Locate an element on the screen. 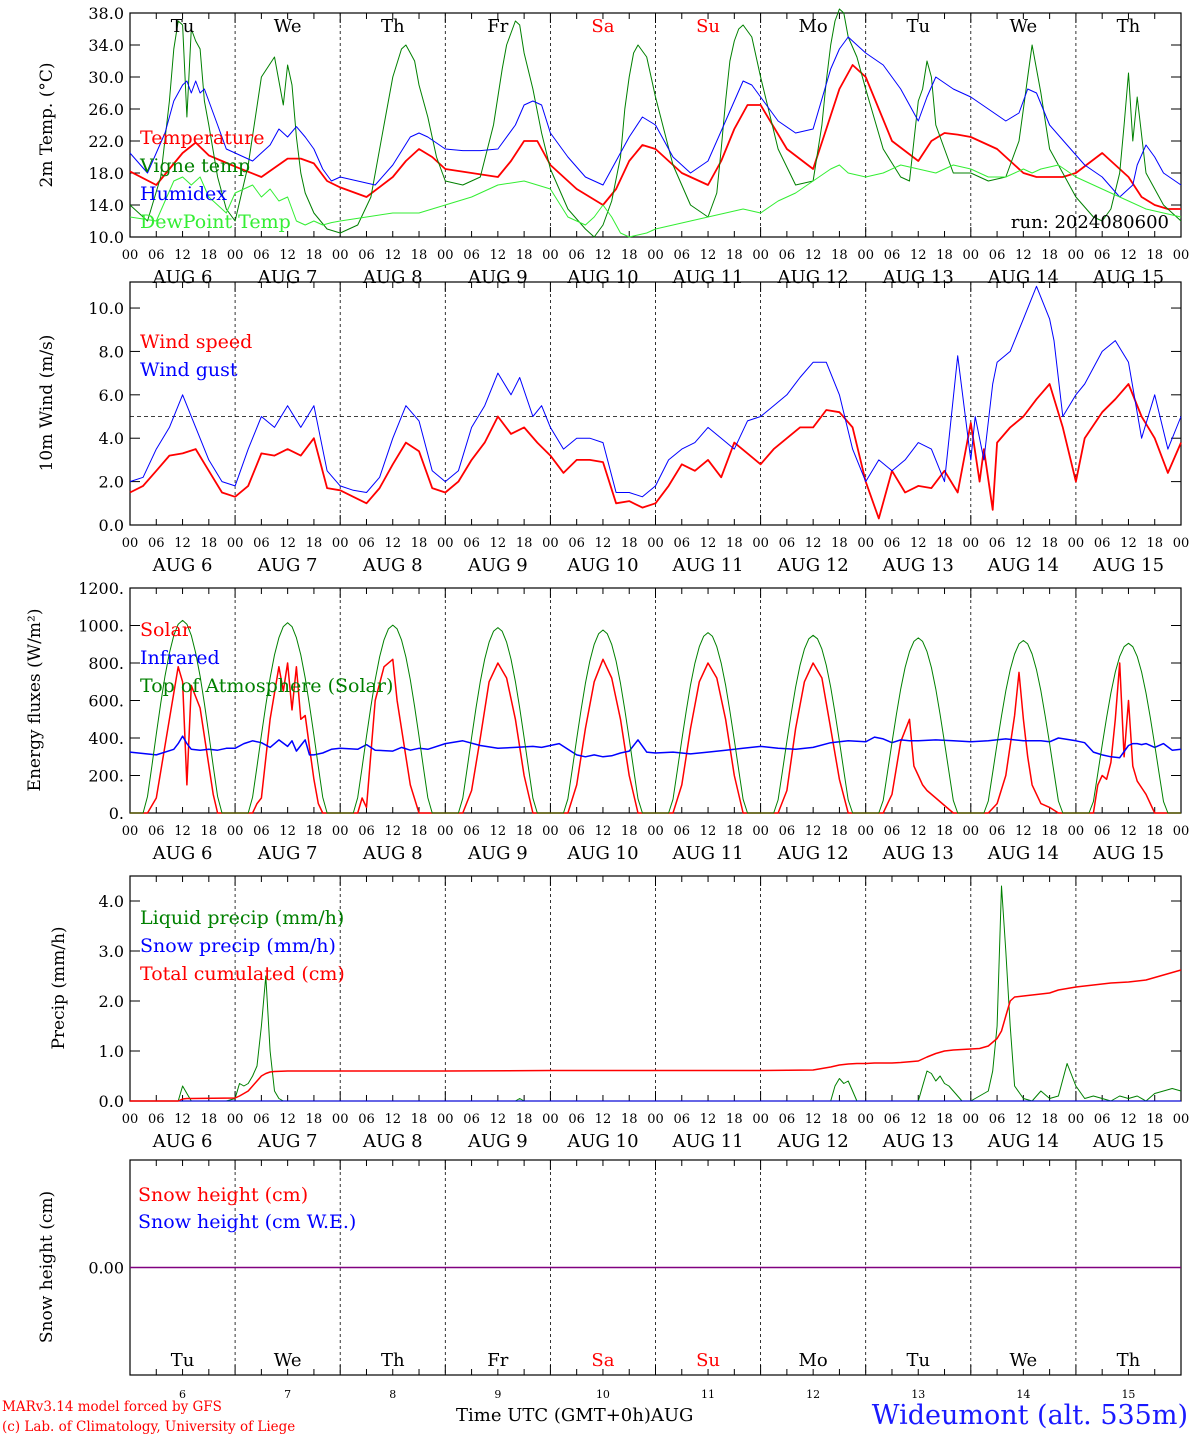  y-axis-label: Precip (mm/h) is located at coordinates (59, 987).